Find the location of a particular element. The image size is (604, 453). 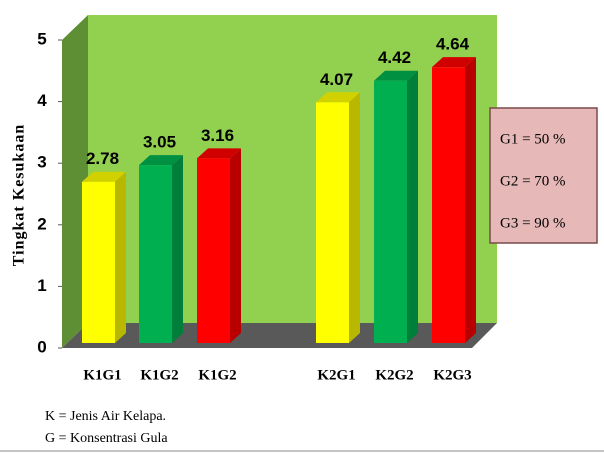

value-label: 2.78 is located at coordinates (102, 158).